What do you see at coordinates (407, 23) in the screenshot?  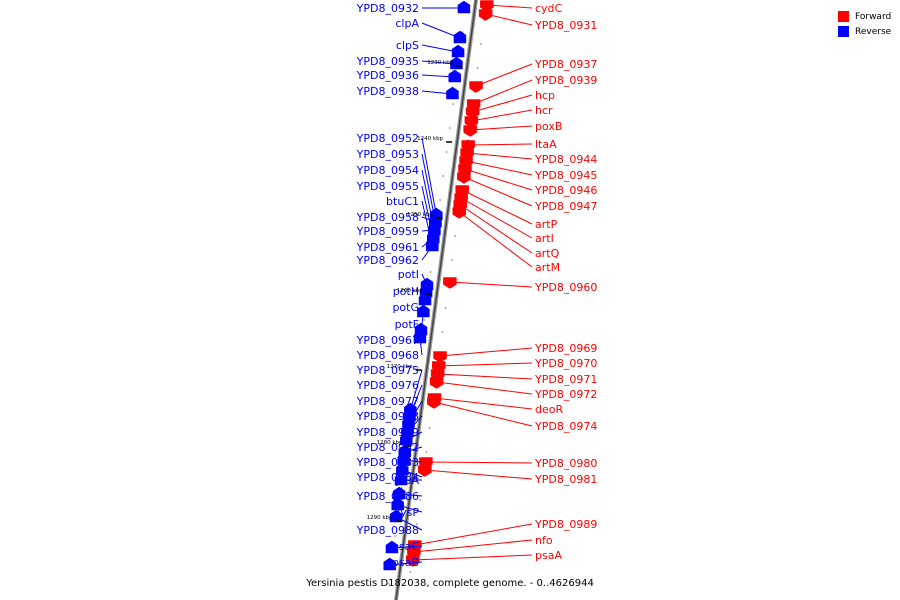 I see `gene-label: clpA` at bounding box center [407, 23].